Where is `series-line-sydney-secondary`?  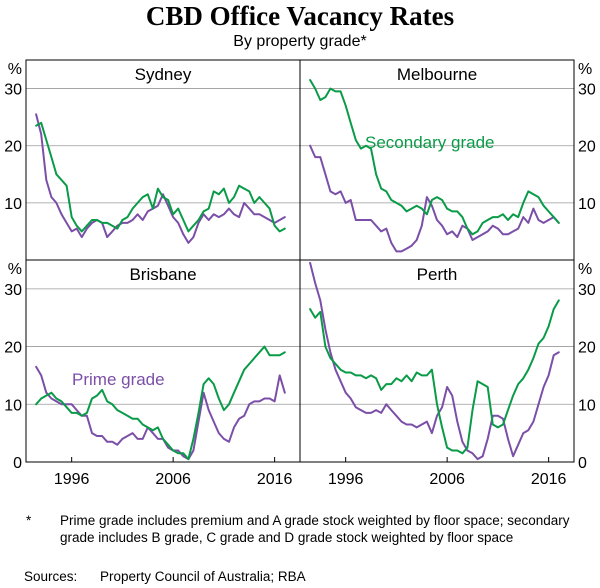
series-line-sydney-secondary is located at coordinates (160, 177).